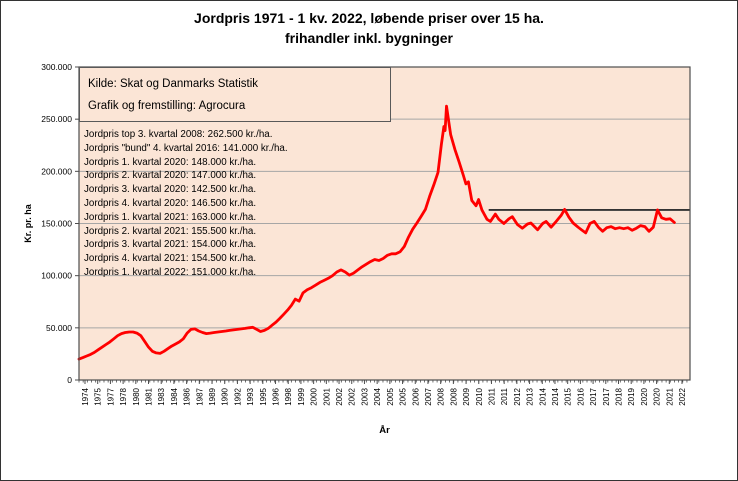  What do you see at coordinates (56, 119) in the screenshot?
I see `y-tick-label: 250.000` at bounding box center [56, 119].